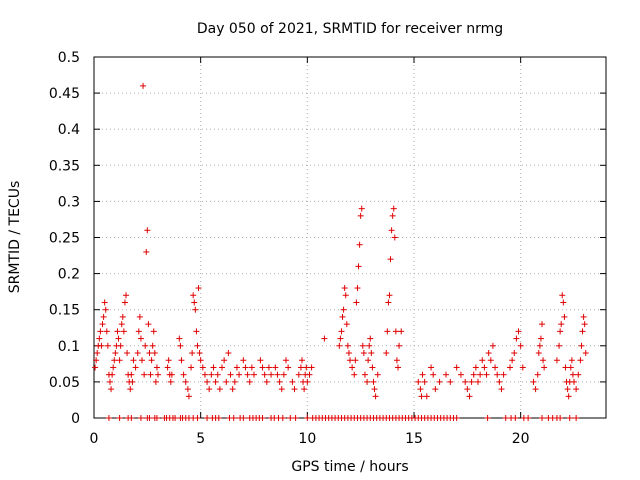 This screenshot has width=640, height=480. Describe the element at coordinates (75, 419) in the screenshot. I see `y-tick-label: 0` at that location.